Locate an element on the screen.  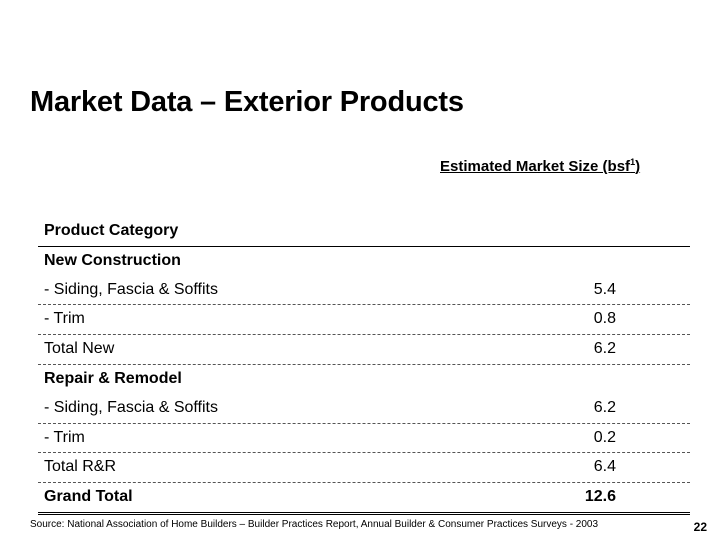
subtotal-row-rr: Total R&R 6.4 is located at coordinates (364, 468).